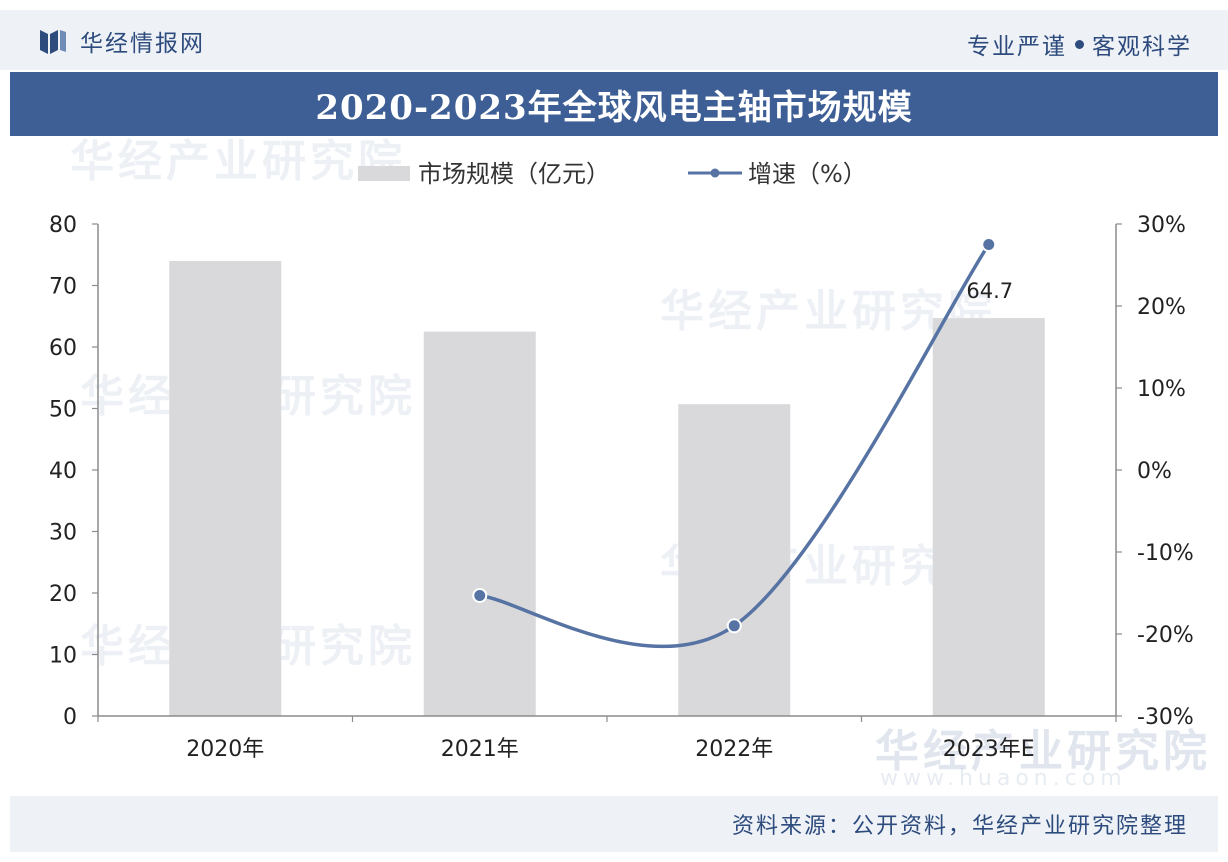  Describe the element at coordinates (480, 749) in the screenshot. I see `x-tick-label: 2021年` at that location.